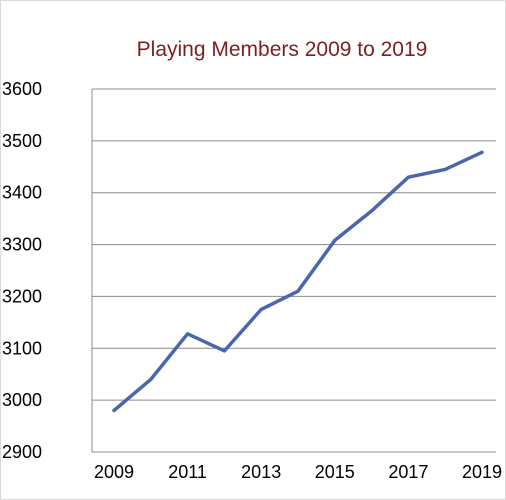 Image resolution: width=506 pixels, height=500 pixels. I want to click on data-point-2014, so click(298, 291).